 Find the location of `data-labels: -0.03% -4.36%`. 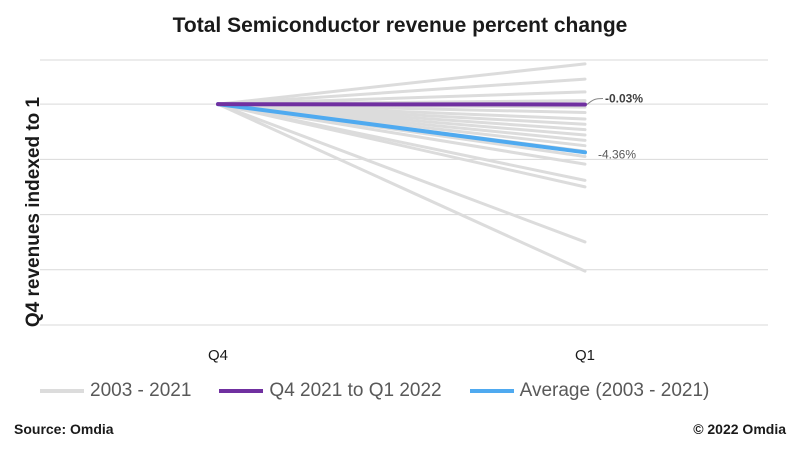

data-labels: -0.03% -4.36% is located at coordinates (614, 126).